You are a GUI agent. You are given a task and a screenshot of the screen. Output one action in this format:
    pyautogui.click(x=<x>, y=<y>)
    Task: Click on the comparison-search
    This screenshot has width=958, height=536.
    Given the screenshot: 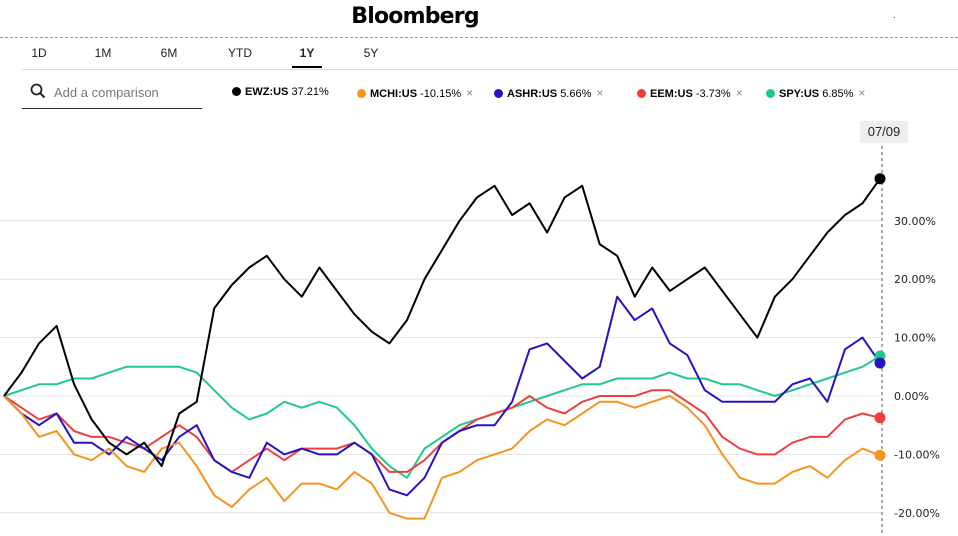 What is the action you would take?
    pyautogui.click(x=112, y=93)
    